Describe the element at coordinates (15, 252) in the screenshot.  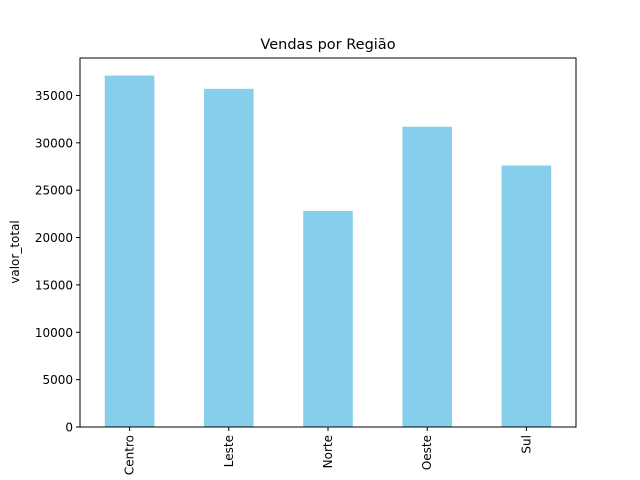
I see `y-axis-label: valor_total` at that location.